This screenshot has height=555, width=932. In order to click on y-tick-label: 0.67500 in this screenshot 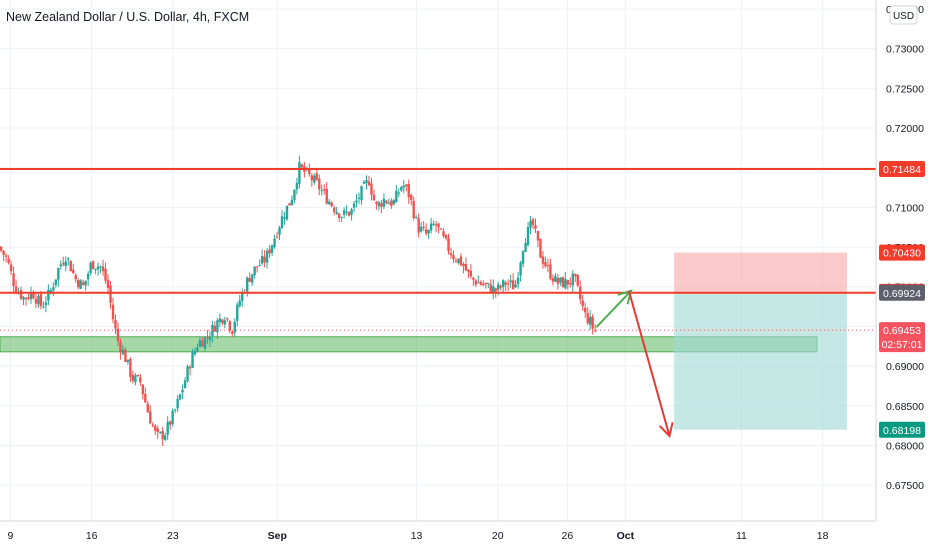, I will do `click(905, 486)`.